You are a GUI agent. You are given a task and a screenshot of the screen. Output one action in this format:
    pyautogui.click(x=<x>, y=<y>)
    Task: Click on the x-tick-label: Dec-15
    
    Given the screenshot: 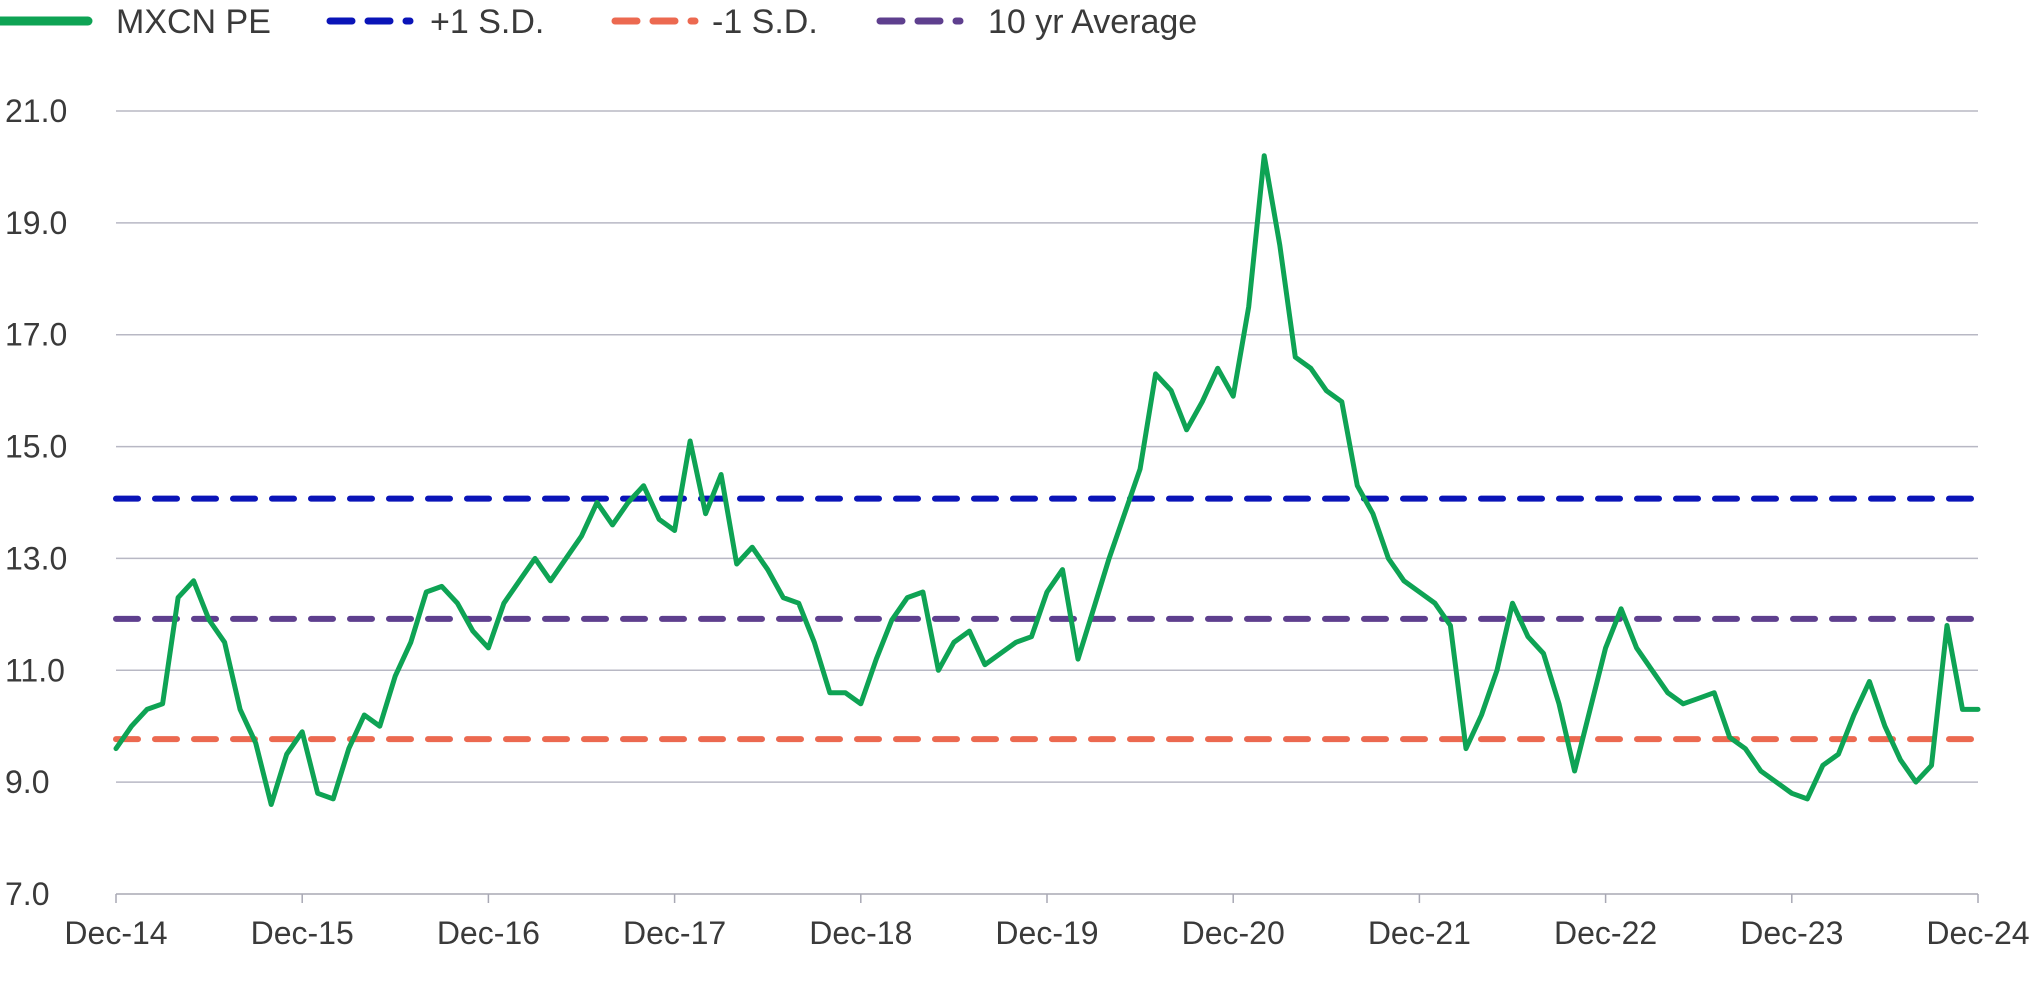 What is the action you would take?
    pyautogui.click(x=302, y=933)
    